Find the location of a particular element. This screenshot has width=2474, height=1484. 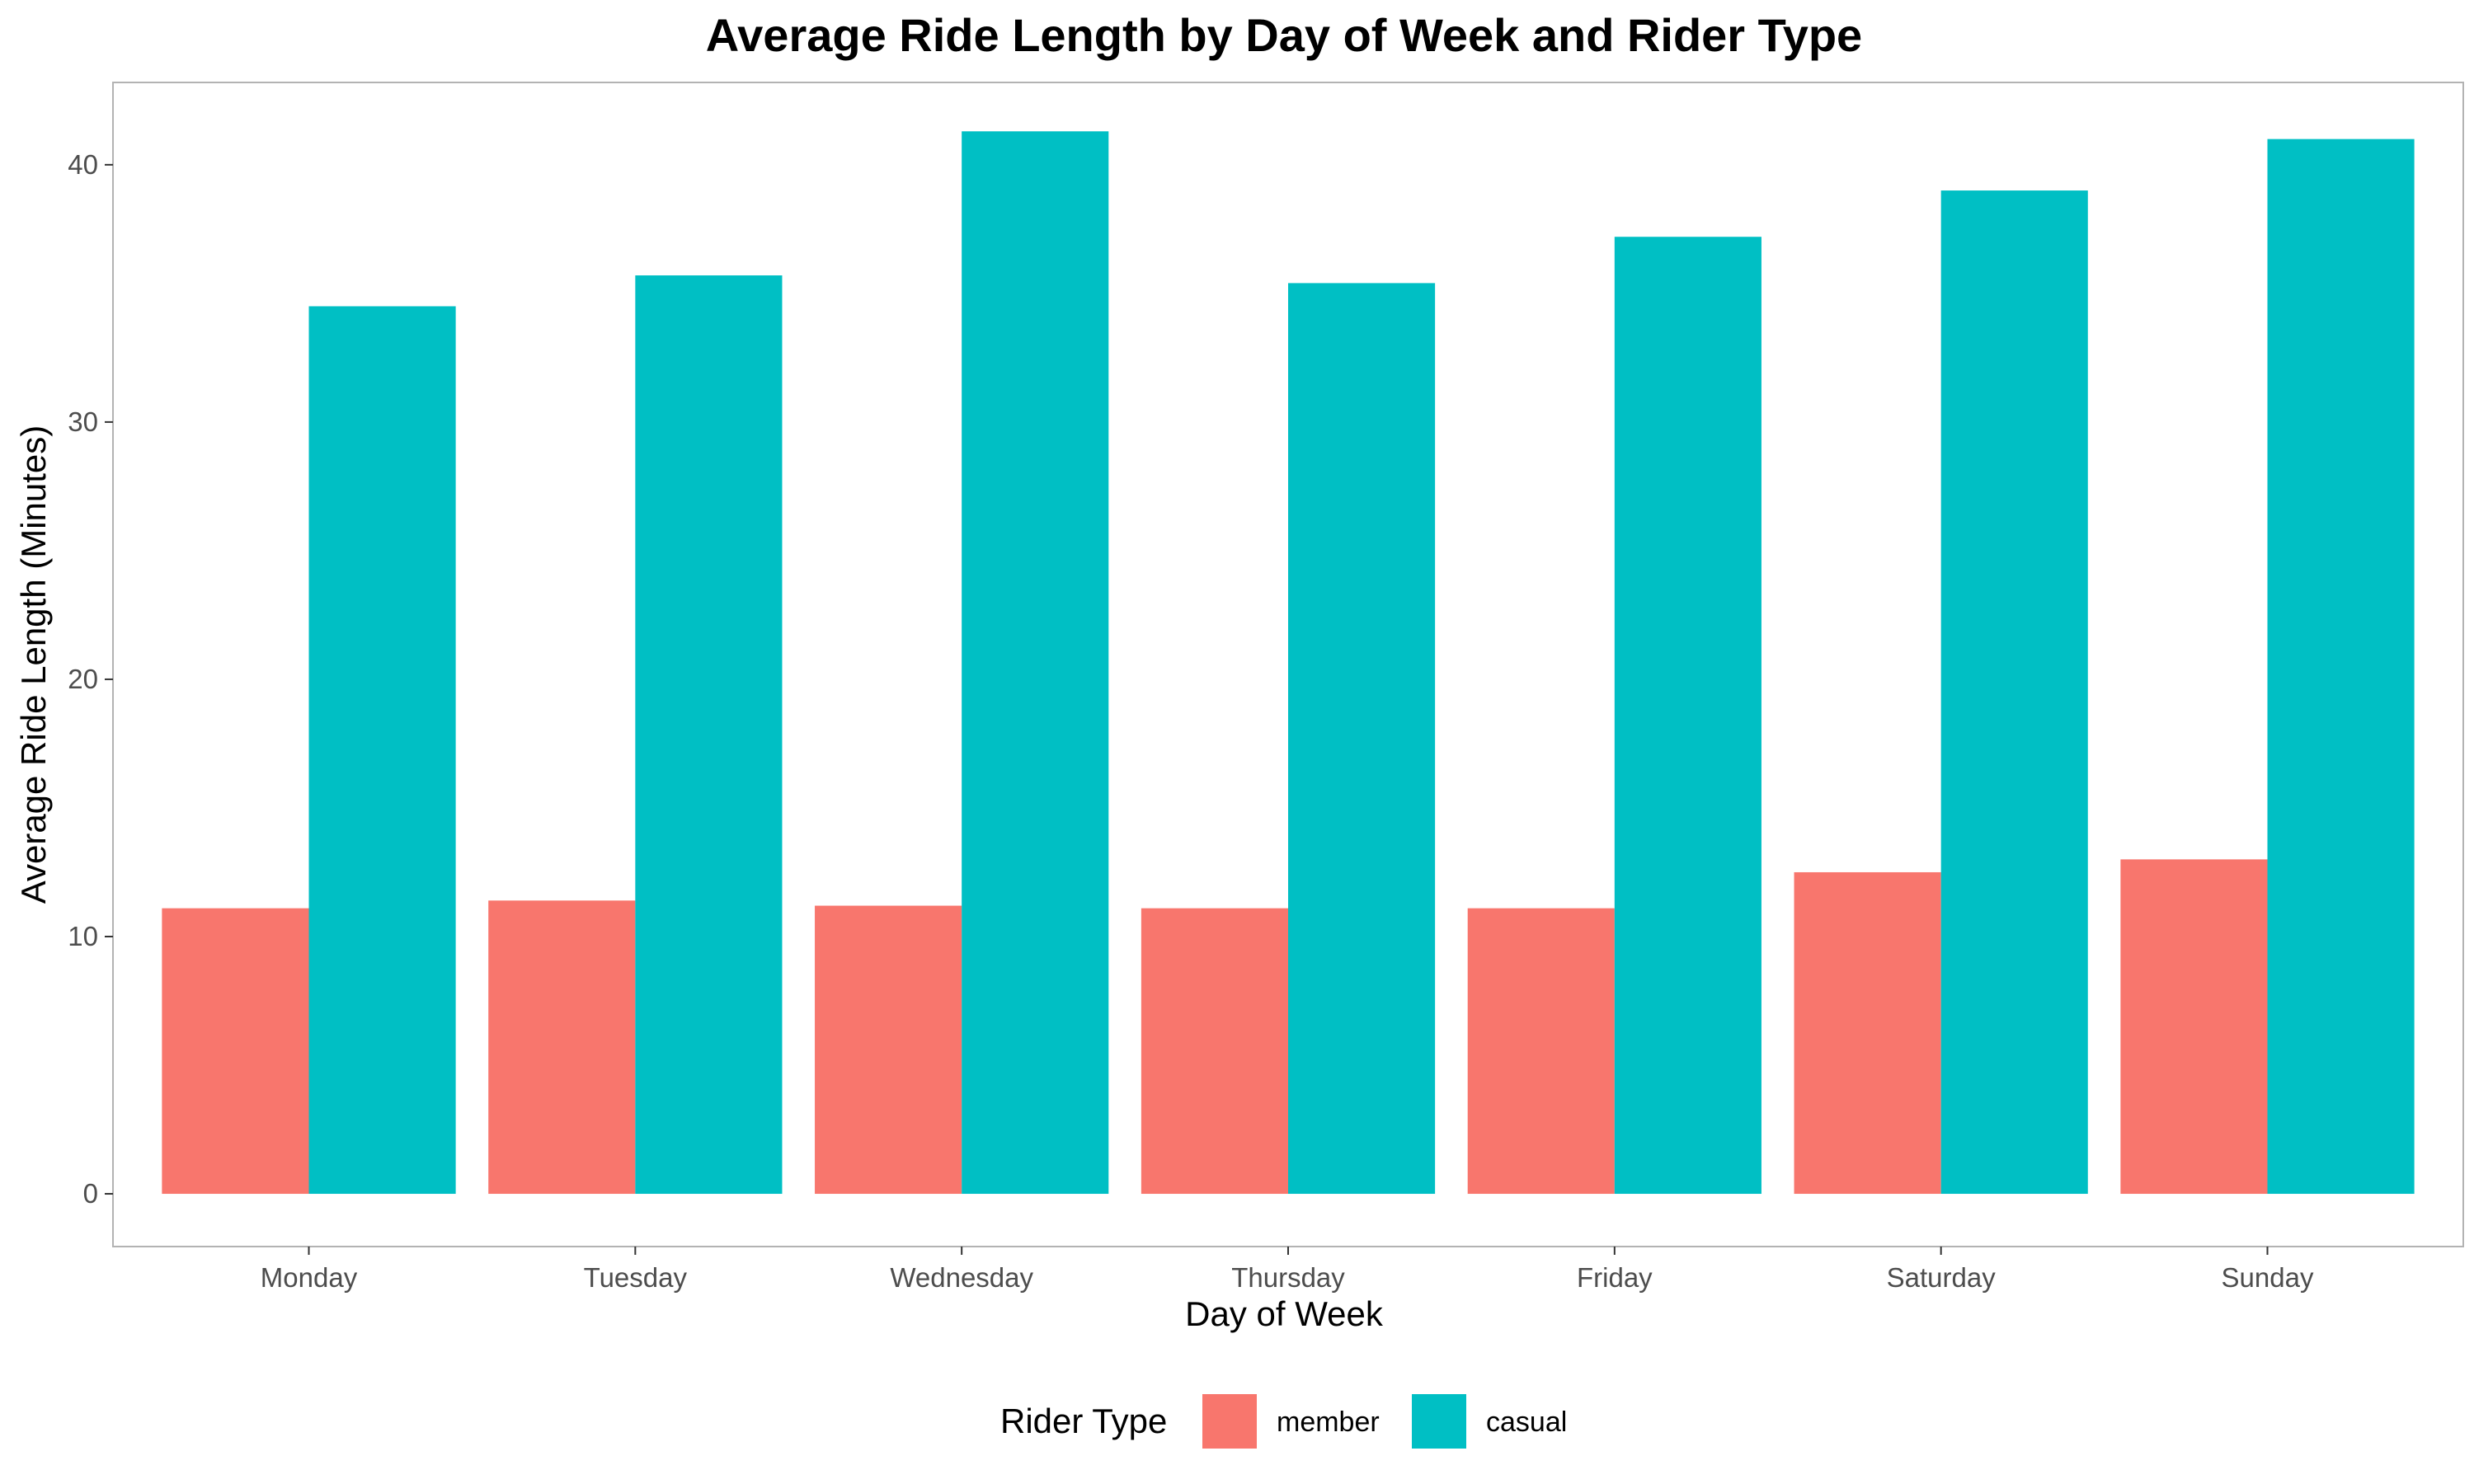

bar-member-thursday is located at coordinates (1214, 1051).